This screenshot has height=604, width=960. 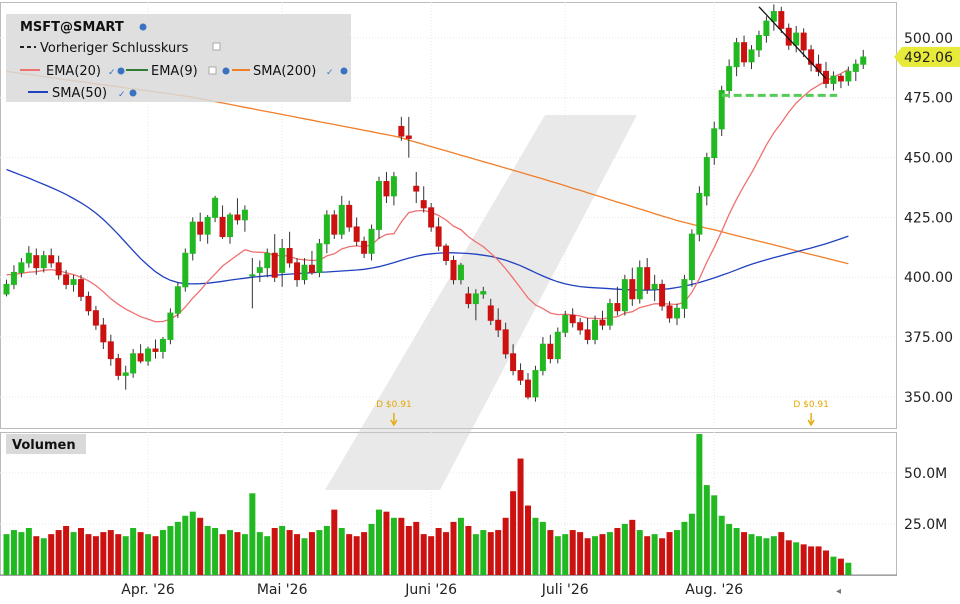 I want to click on legend-sma50: SMA(50), so click(x=79, y=93).